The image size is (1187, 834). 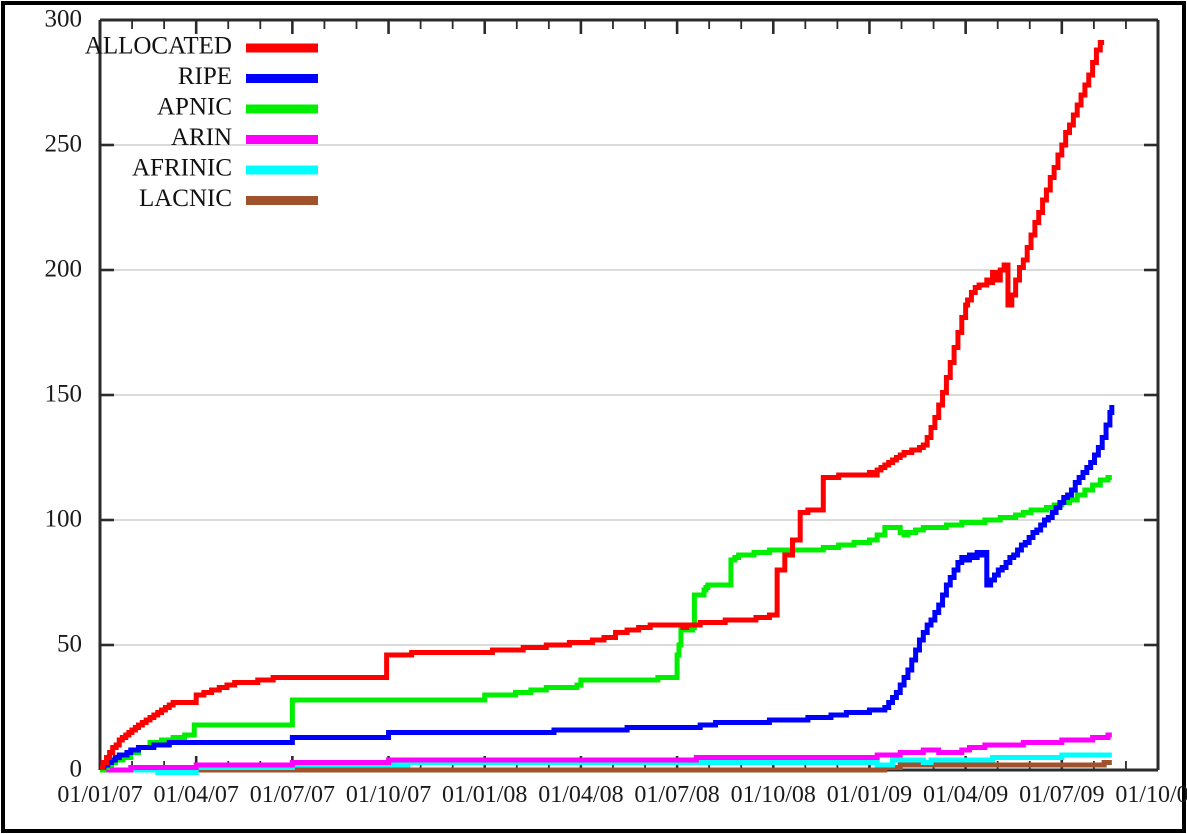 I want to click on legend-label-lacnic: LACNIC, so click(x=185, y=198).